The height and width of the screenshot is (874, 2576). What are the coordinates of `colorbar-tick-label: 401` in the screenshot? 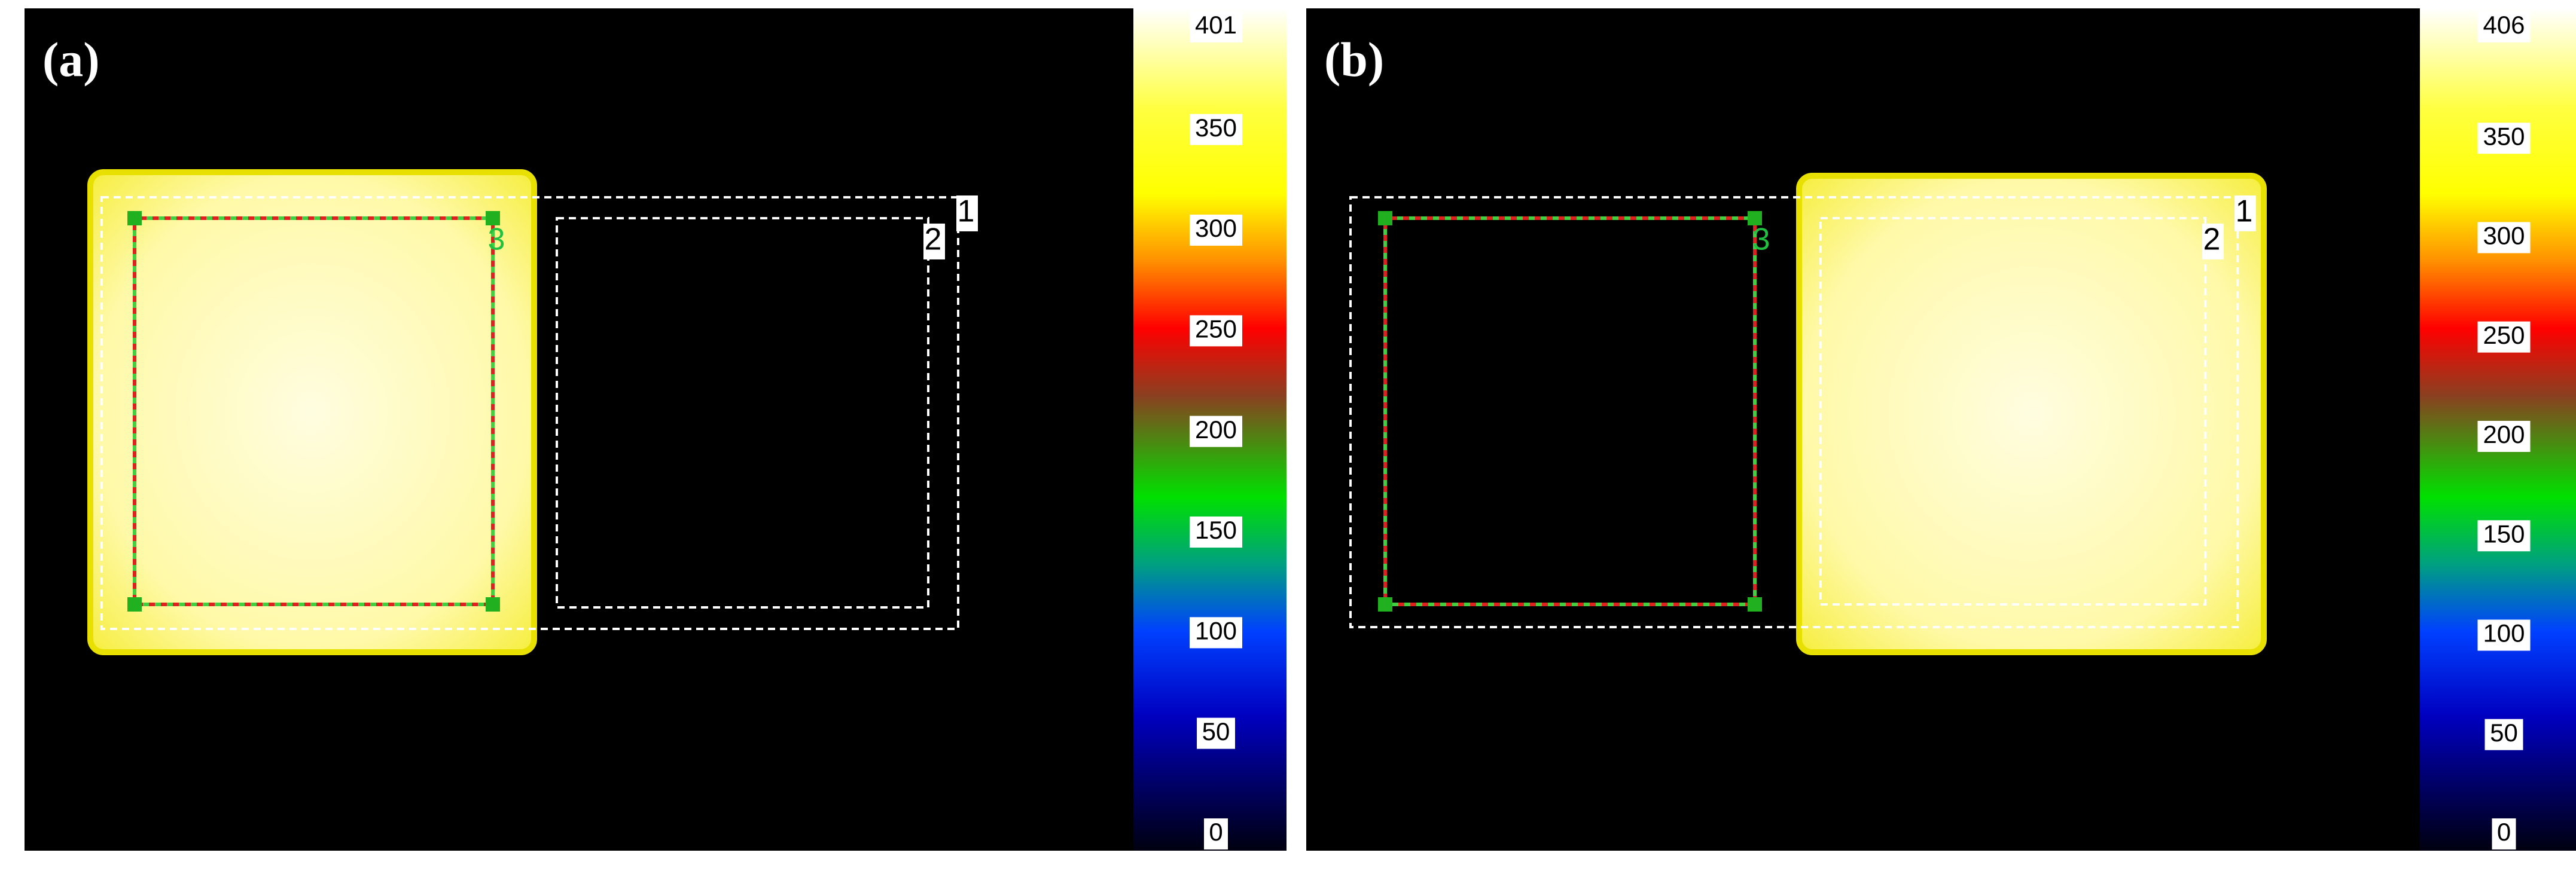 It's located at (1216, 25).